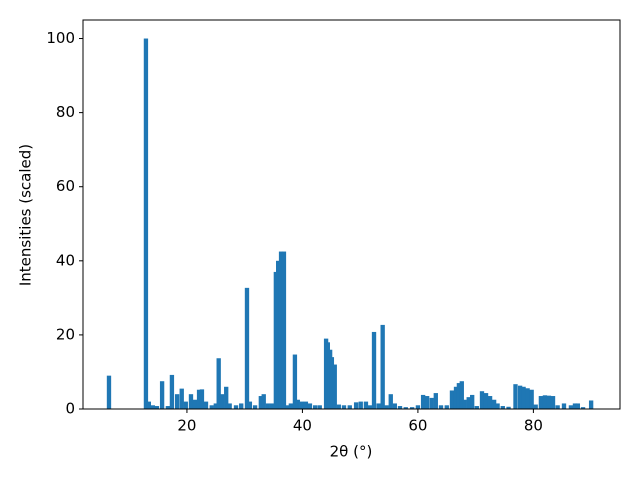 The height and width of the screenshot is (480, 640). Describe the element at coordinates (186, 426) in the screenshot. I see `x-tick-label: 20` at that location.